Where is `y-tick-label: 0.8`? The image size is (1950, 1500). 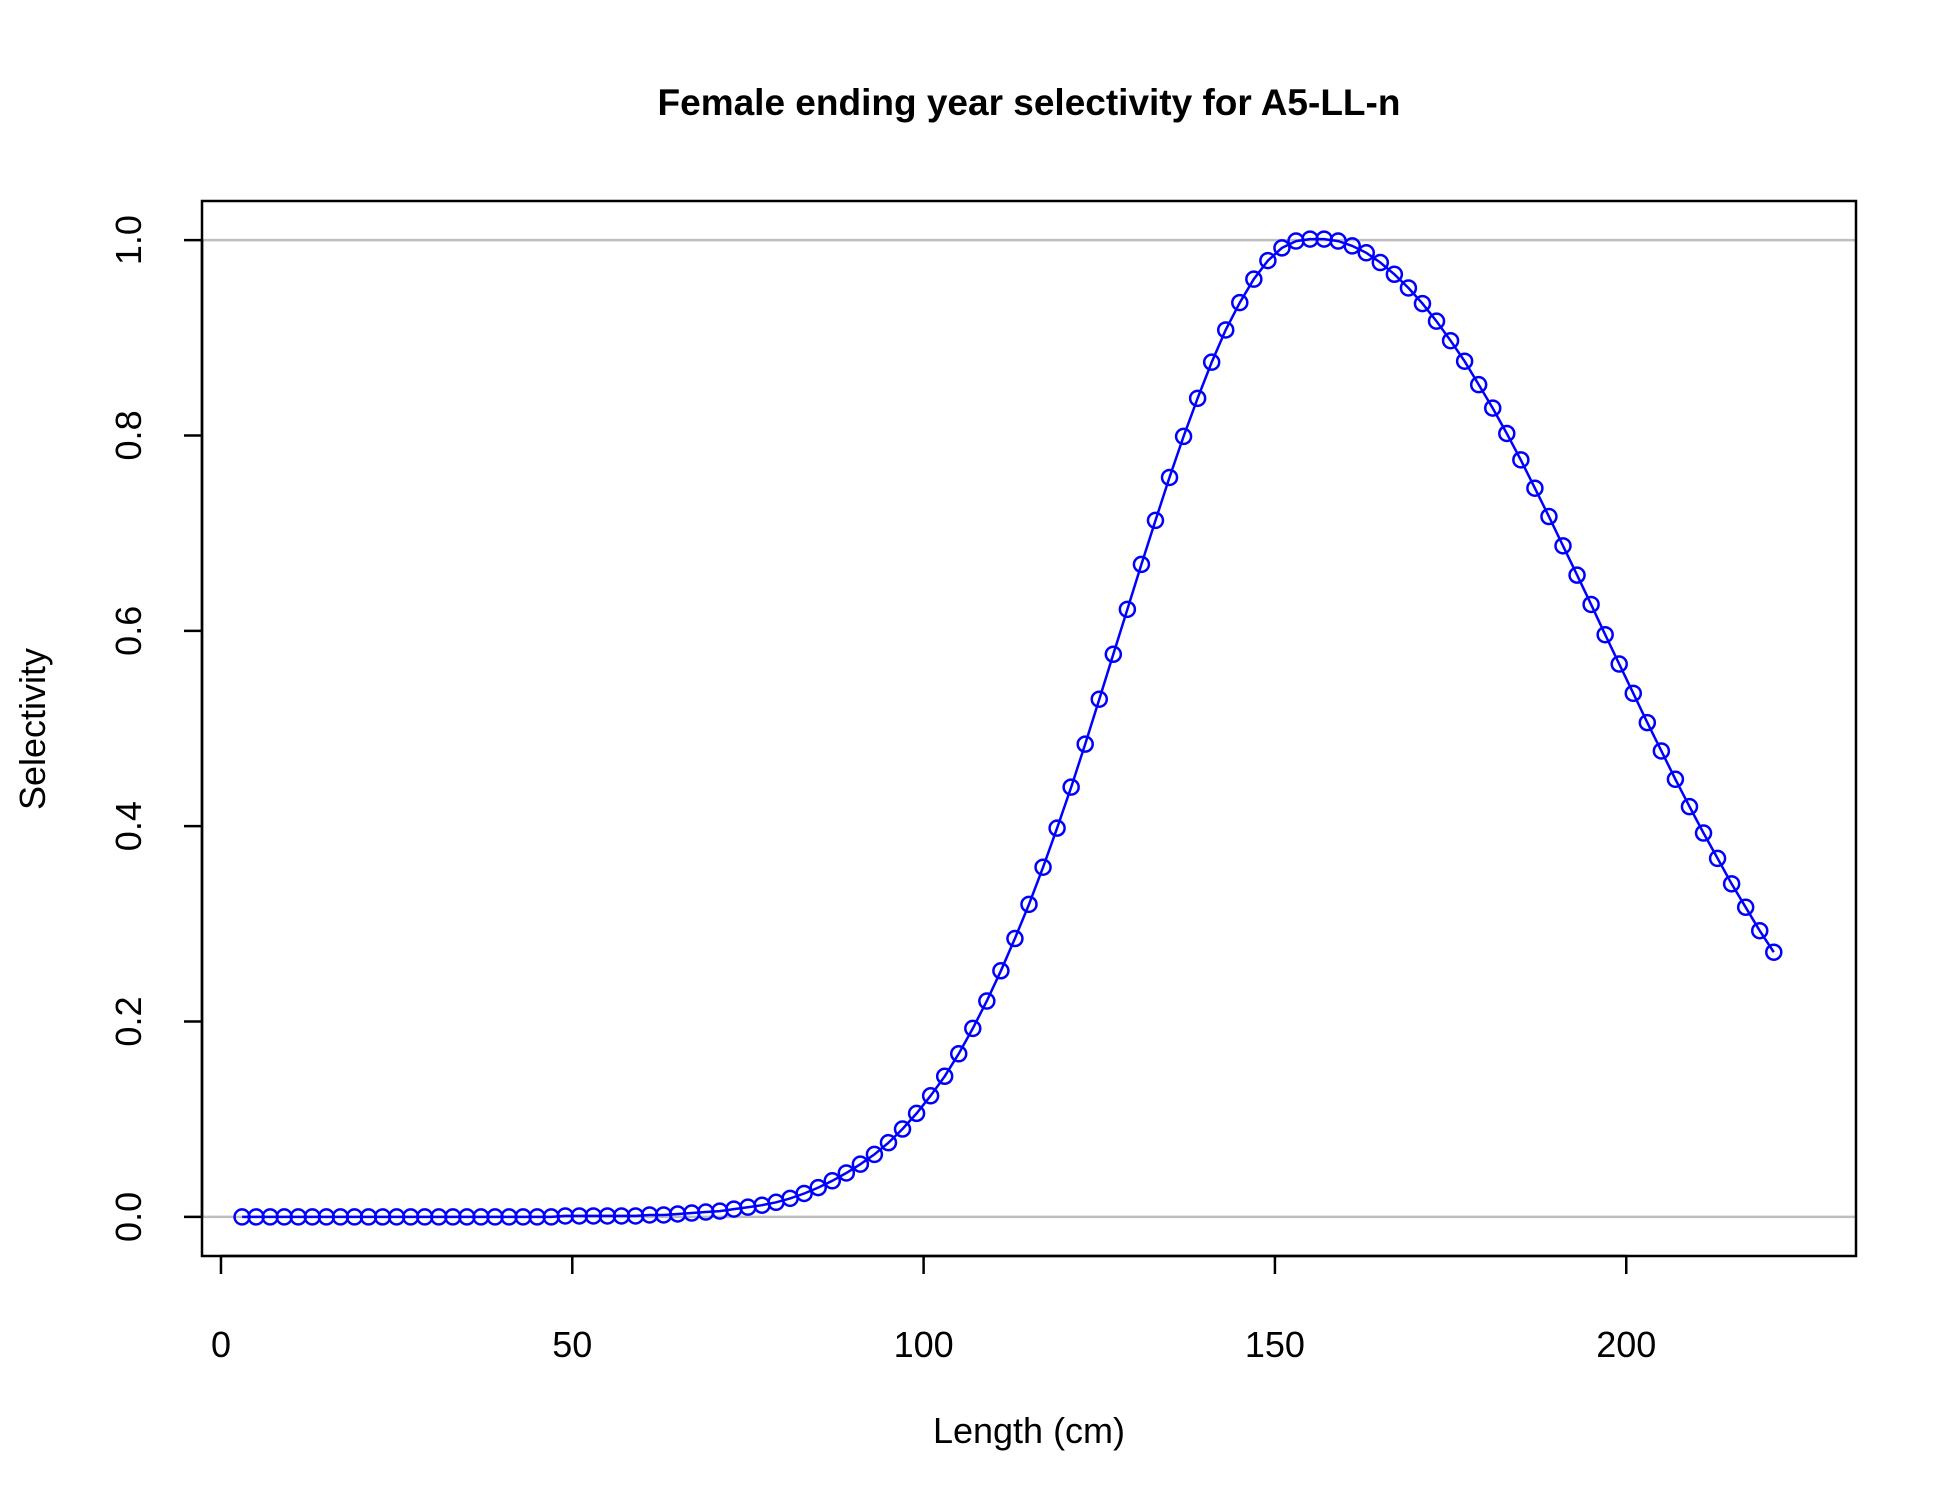
y-tick-label: 0.8 is located at coordinates (128, 435).